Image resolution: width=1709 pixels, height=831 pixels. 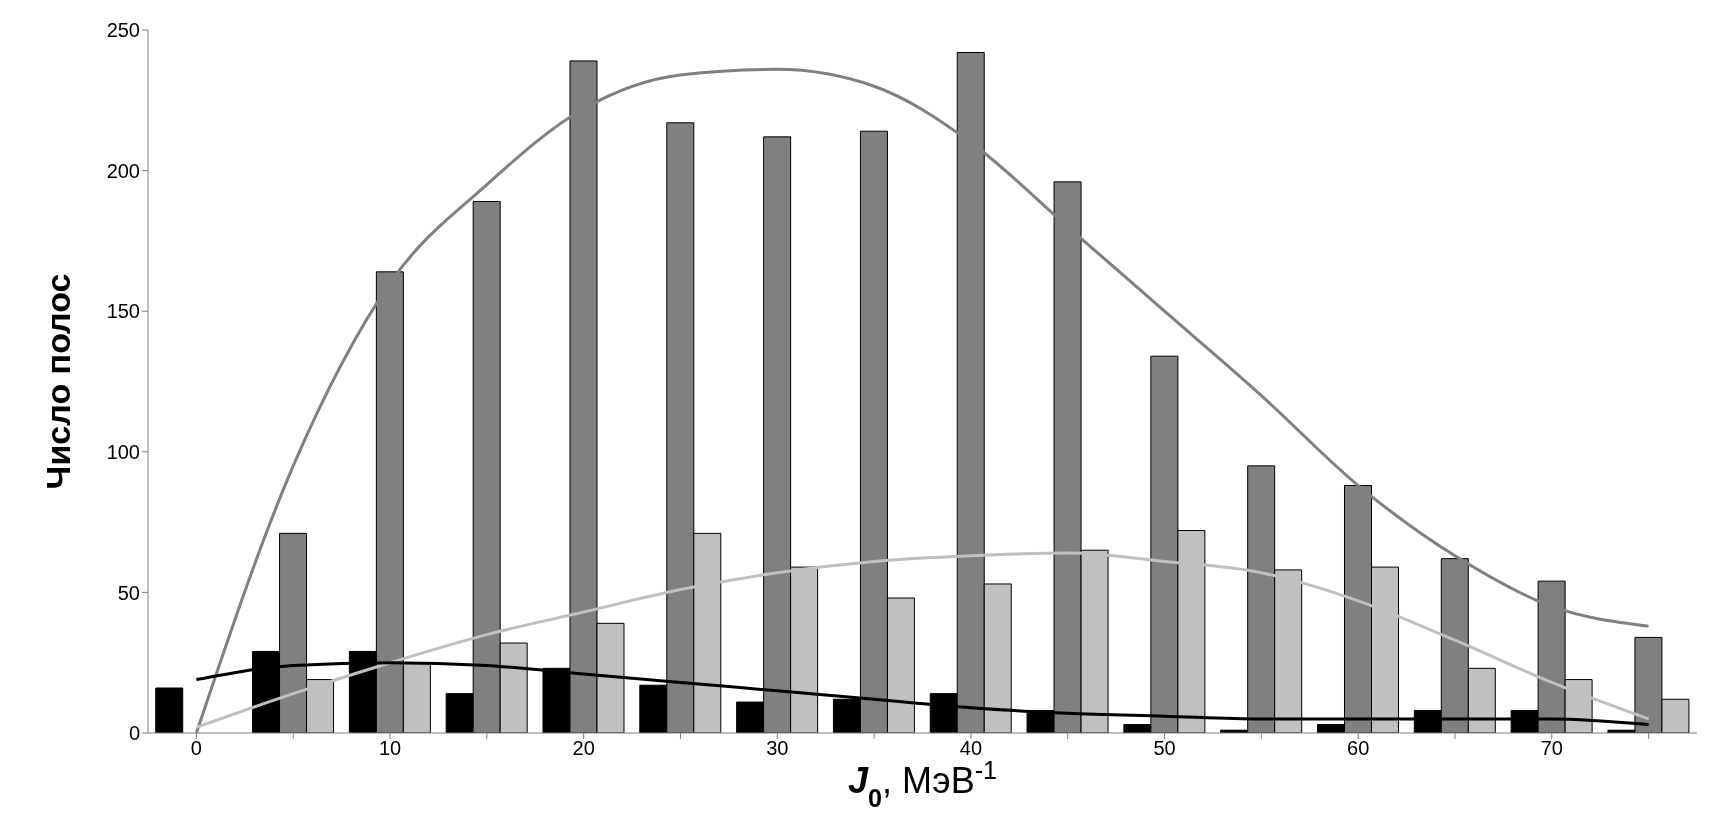 What do you see at coordinates (1358, 748) in the screenshot?
I see `x-tick-label: 60` at bounding box center [1358, 748].